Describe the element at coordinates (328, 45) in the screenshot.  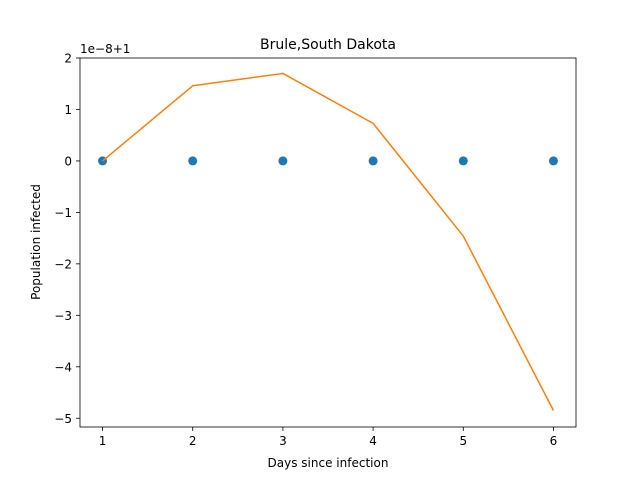
I see `chart-title: Brule,South Dakota` at that location.